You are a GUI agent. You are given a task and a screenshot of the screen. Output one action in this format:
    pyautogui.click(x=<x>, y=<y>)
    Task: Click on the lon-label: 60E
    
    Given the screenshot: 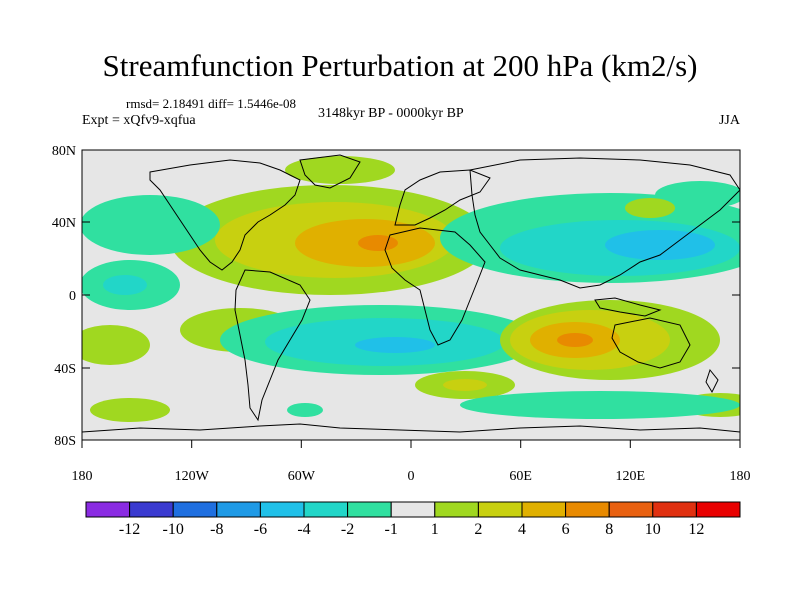 What is the action you would take?
    pyautogui.click(x=520, y=476)
    